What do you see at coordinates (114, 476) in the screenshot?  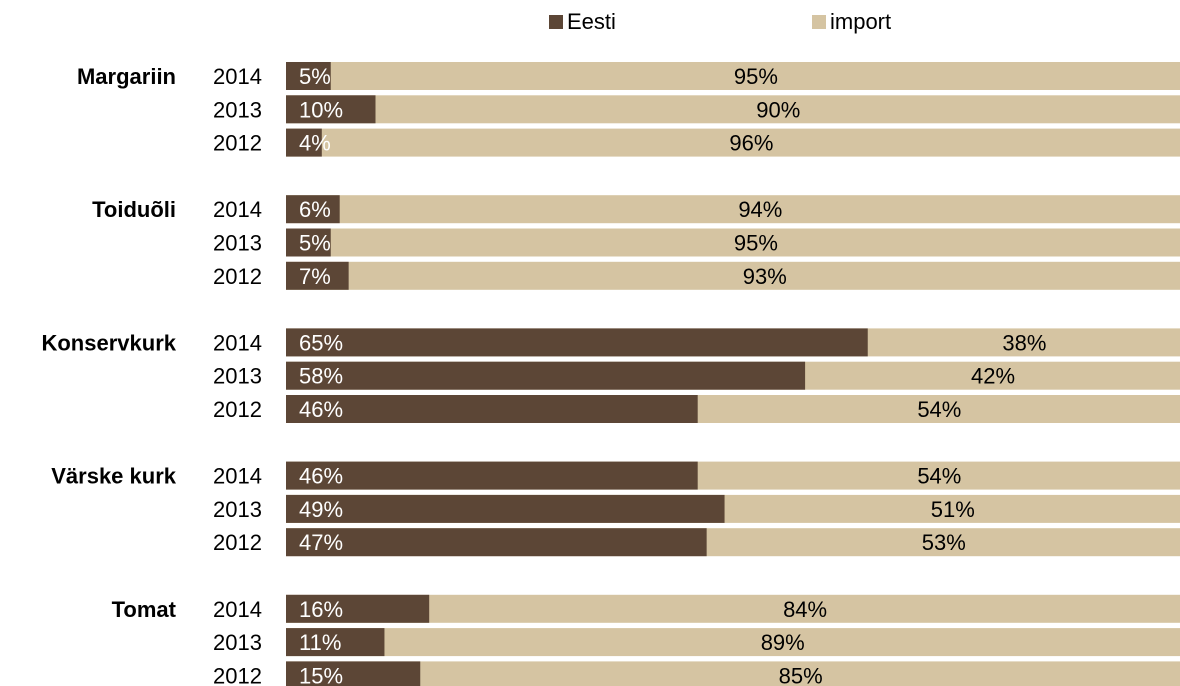 I see `group-label: Värske kurk` at bounding box center [114, 476].